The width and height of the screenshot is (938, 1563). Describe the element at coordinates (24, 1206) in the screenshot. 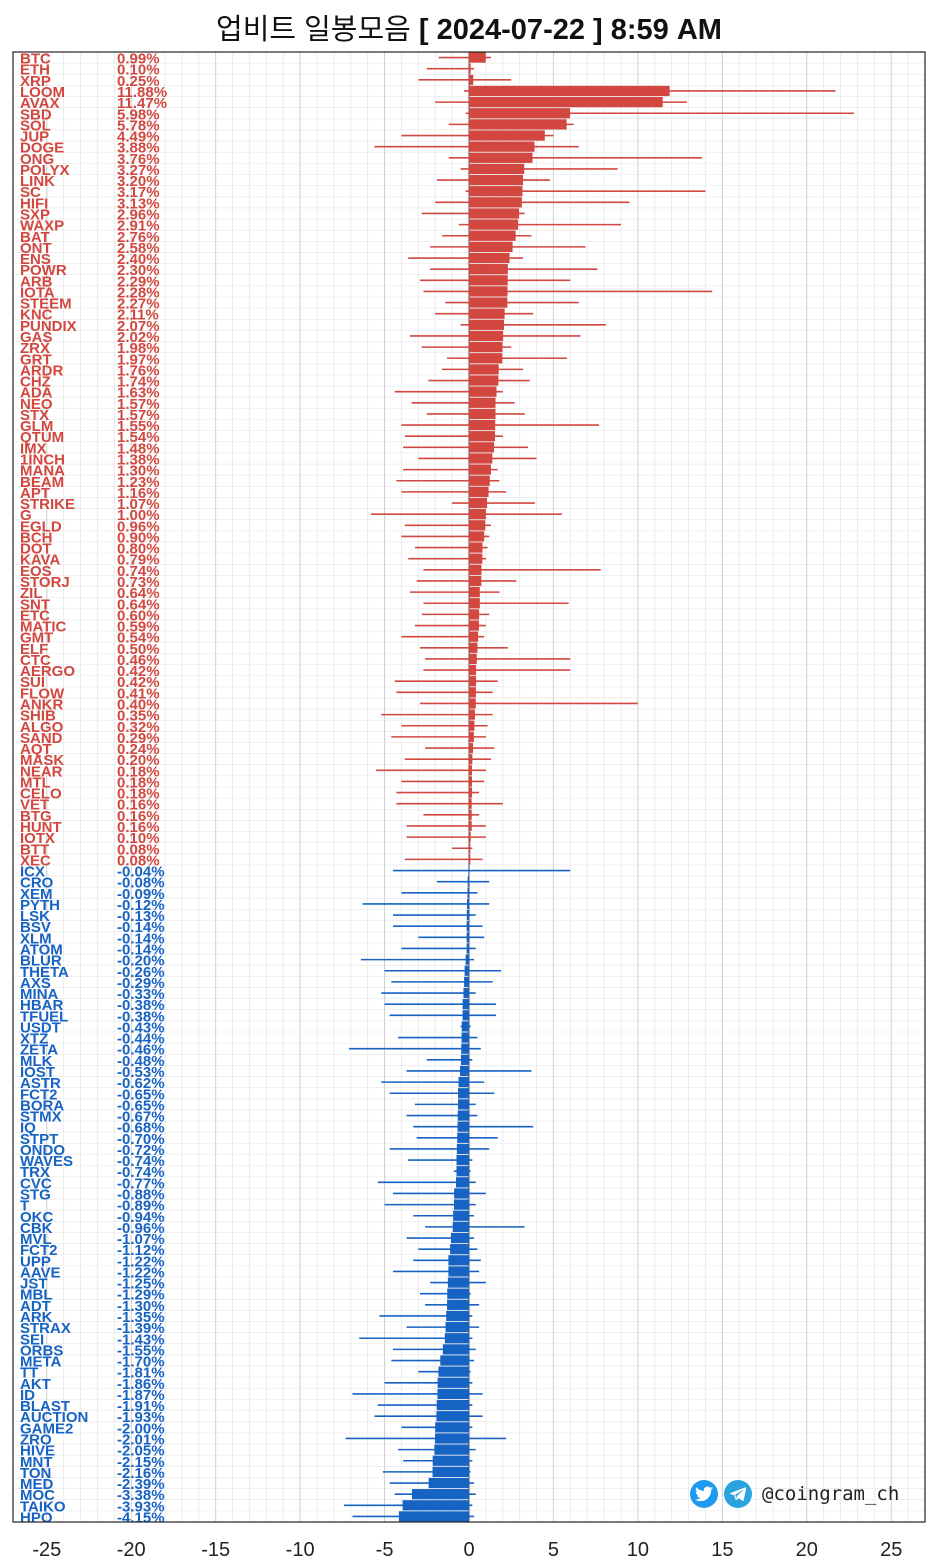

I see `coin-name-label: T` at that location.